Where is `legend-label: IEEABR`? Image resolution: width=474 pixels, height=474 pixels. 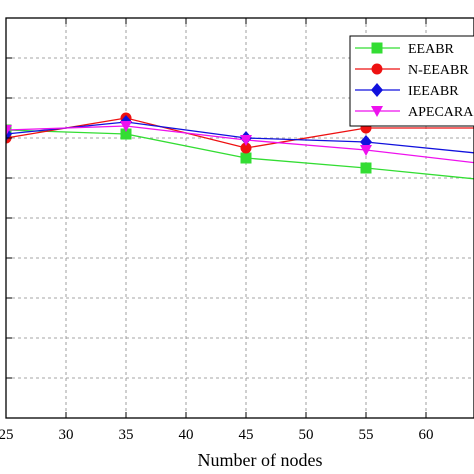
legend-label: IEEABR is located at coordinates (433, 91).